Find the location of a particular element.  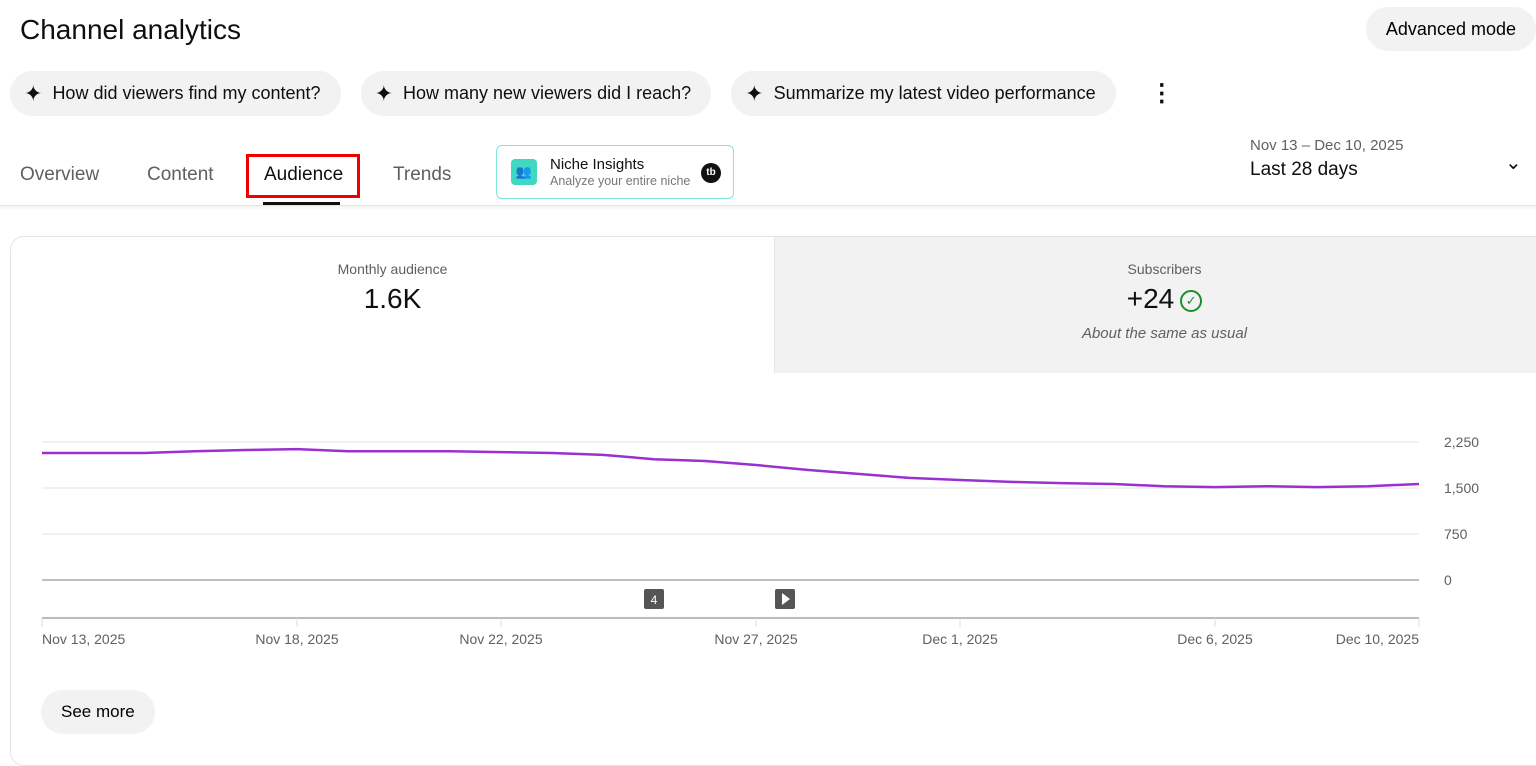

x-tick-label: Nov 13, 2025 is located at coordinates (83, 639).